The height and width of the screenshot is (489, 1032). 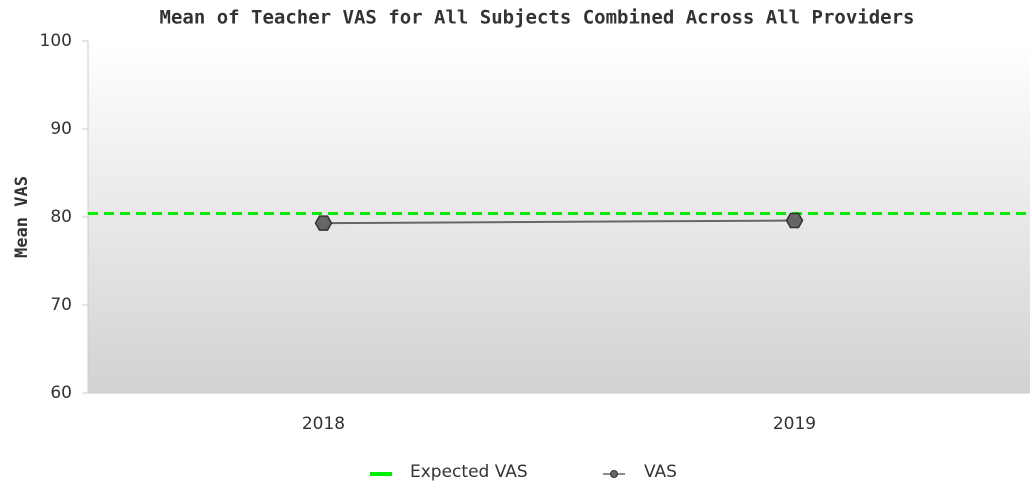 What do you see at coordinates (559, 222) in the screenshot?
I see `series-line` at bounding box center [559, 222].